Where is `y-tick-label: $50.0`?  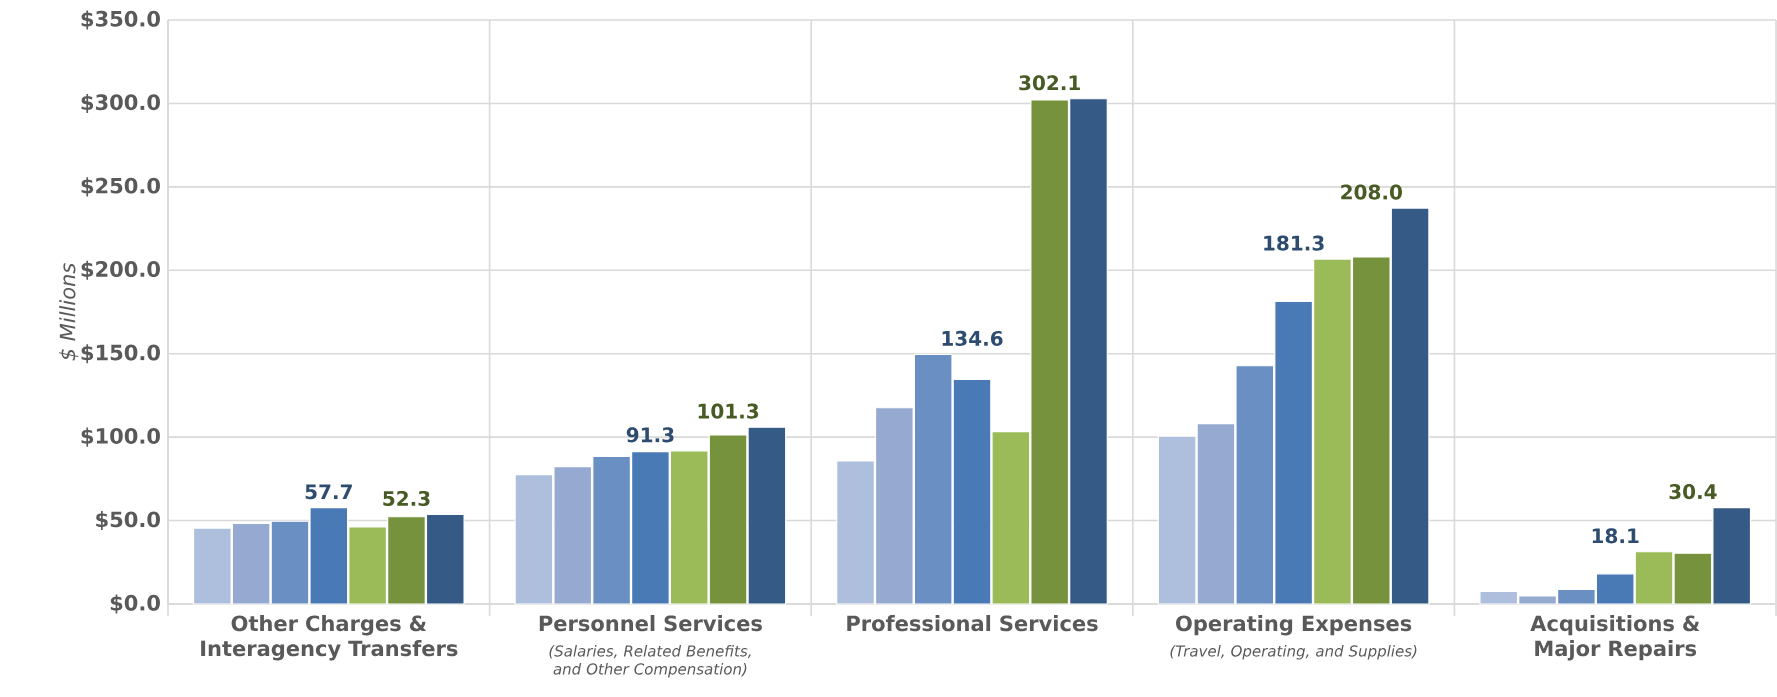 y-tick-label: $50.0 is located at coordinates (128, 521).